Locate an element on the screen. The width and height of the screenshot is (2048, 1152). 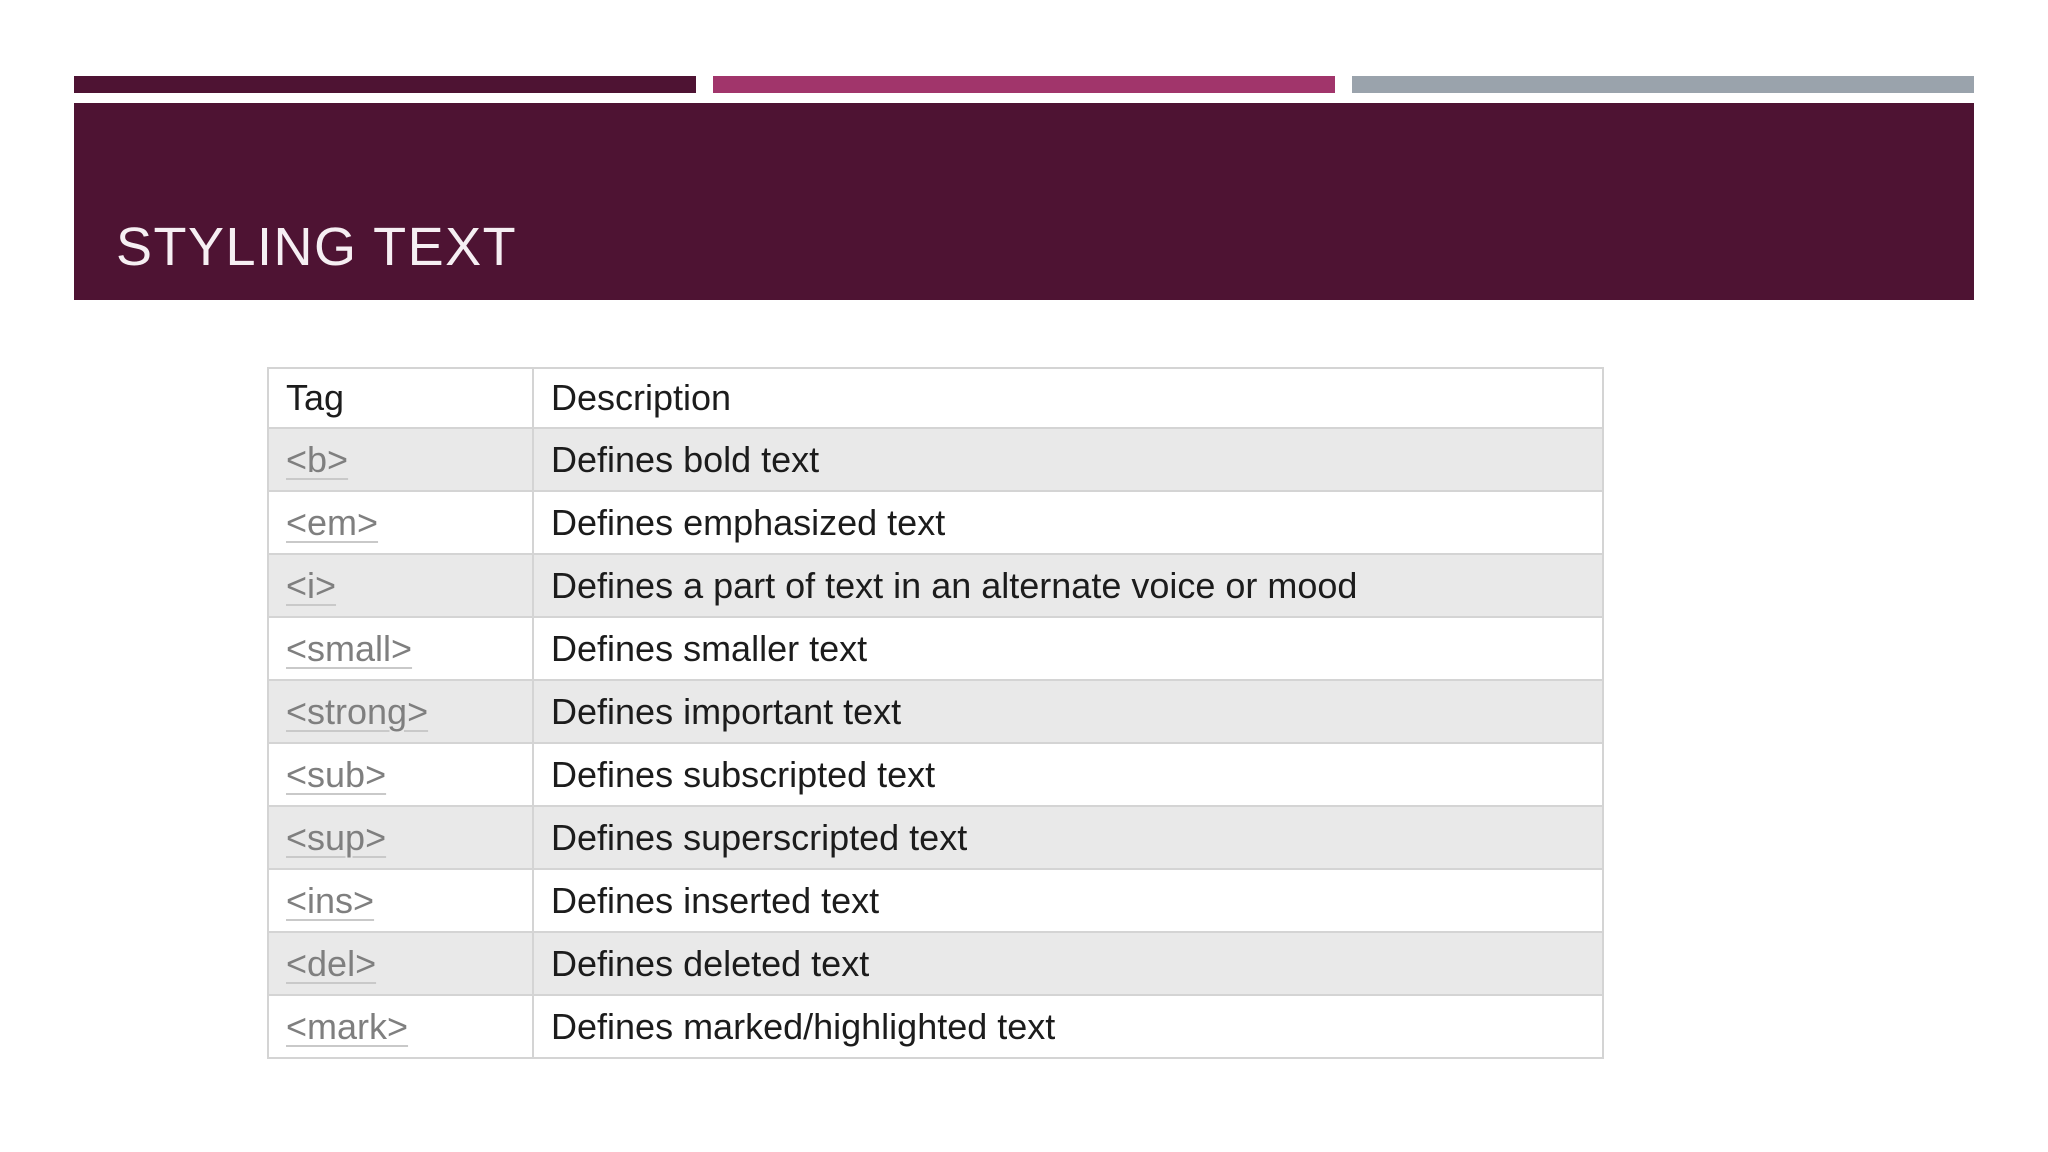
tag-link: <small> is located at coordinates (349, 648).